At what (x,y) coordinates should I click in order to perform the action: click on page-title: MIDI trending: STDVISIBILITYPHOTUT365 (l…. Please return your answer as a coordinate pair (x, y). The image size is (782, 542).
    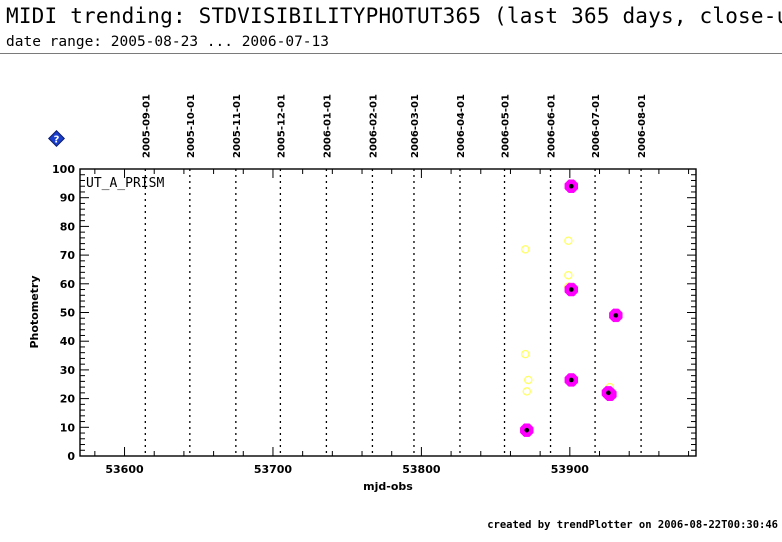
    Looking at the image, I should click on (394, 16).